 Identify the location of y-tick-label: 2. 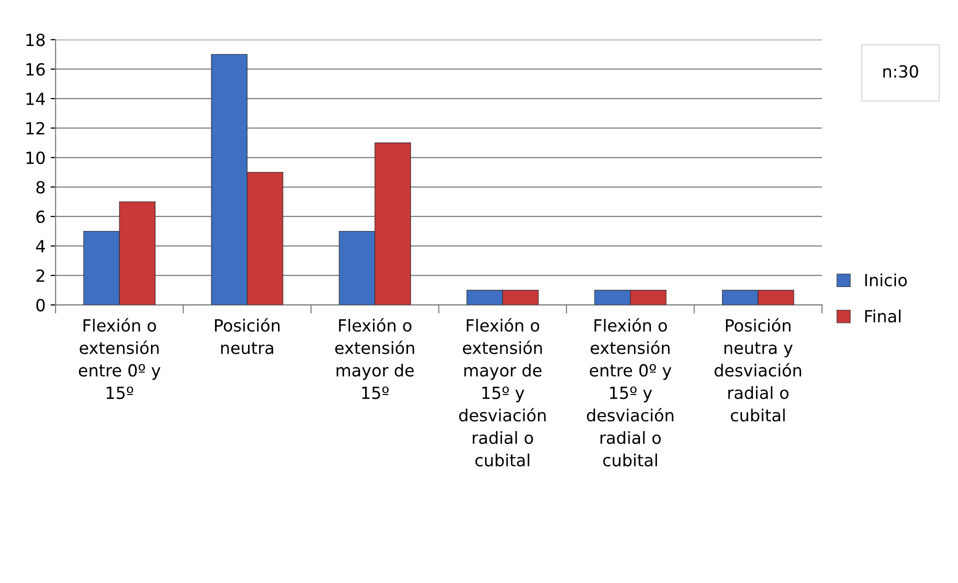
(40, 275).